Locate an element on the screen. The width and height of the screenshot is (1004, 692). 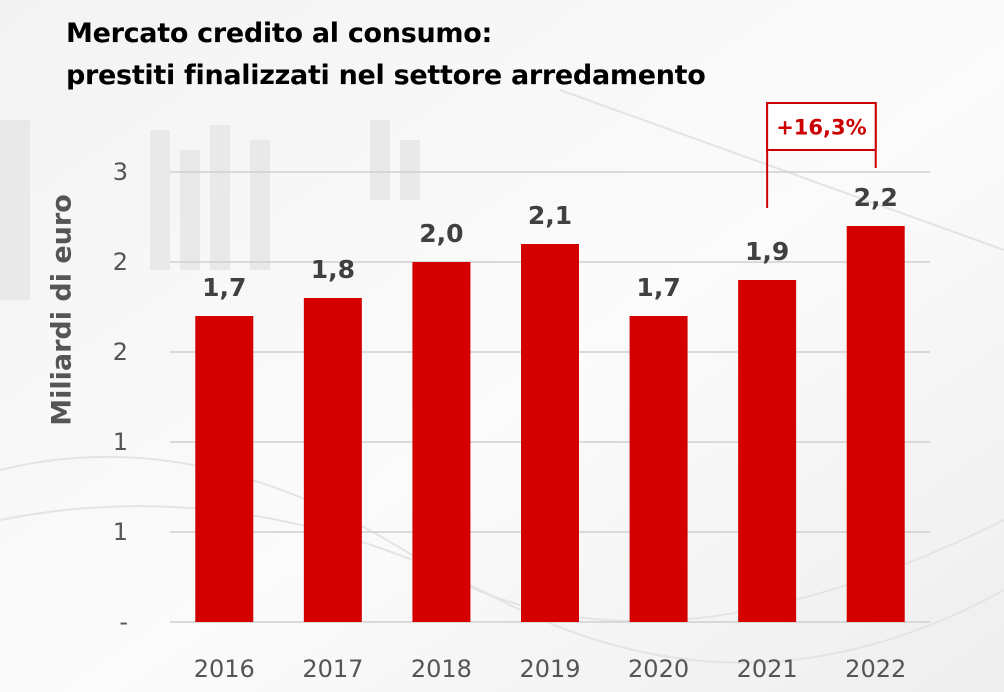
chart-title: Mercato credito al consumo: is located at coordinates (279, 33).